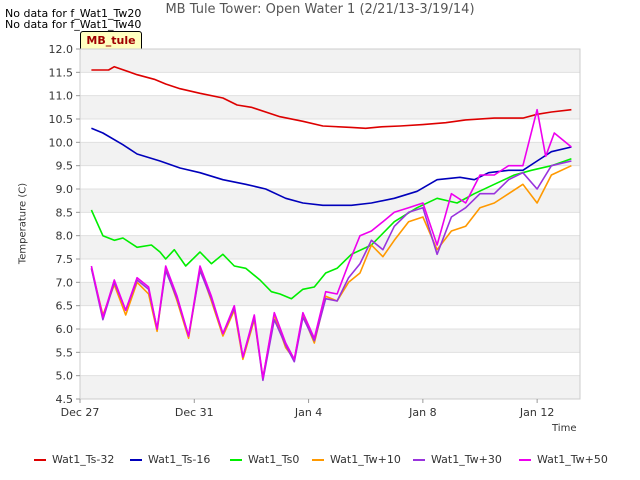 The height and width of the screenshot is (480, 640). I want to click on y-tick-label: 9.0, so click(65, 189).